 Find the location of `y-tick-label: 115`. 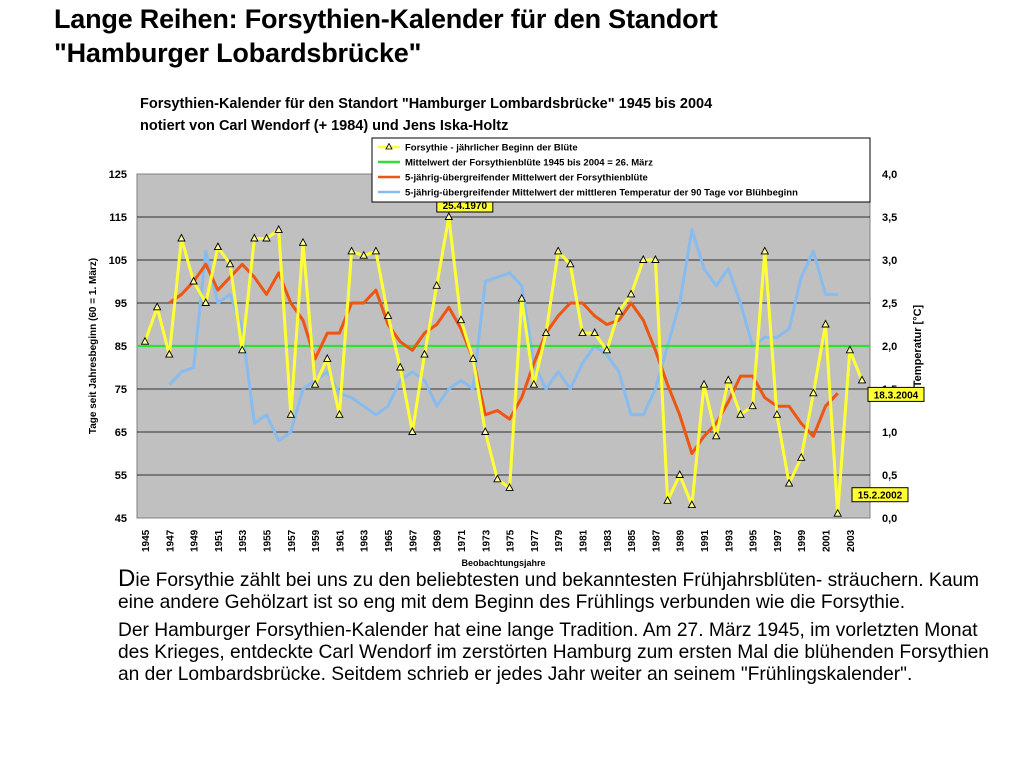

y-tick-label: 115 is located at coordinates (118, 218).